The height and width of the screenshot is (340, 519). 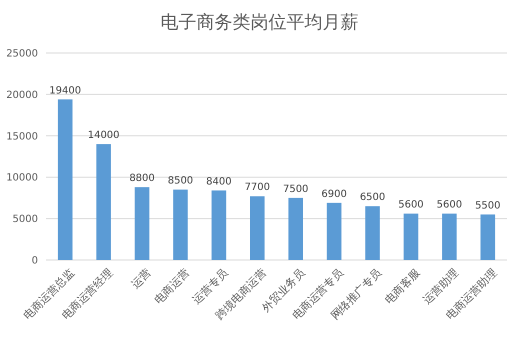 What do you see at coordinates (219, 182) in the screenshot?
I see `data-label: 8400` at bounding box center [219, 182].